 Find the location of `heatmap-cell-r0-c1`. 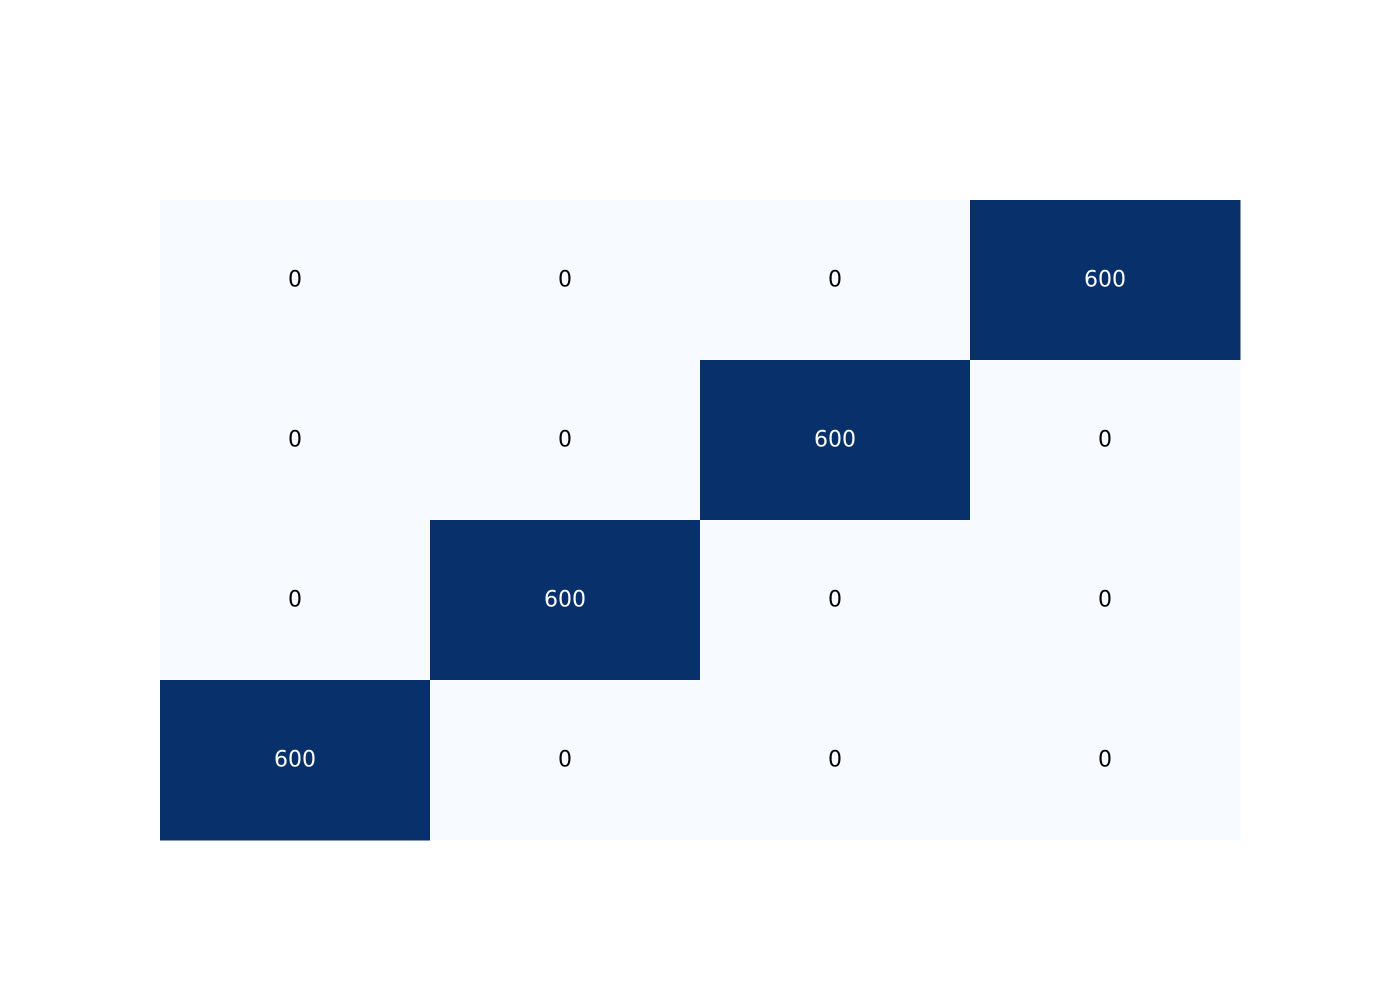

heatmap-cell-r0-c1 is located at coordinates (565, 280).